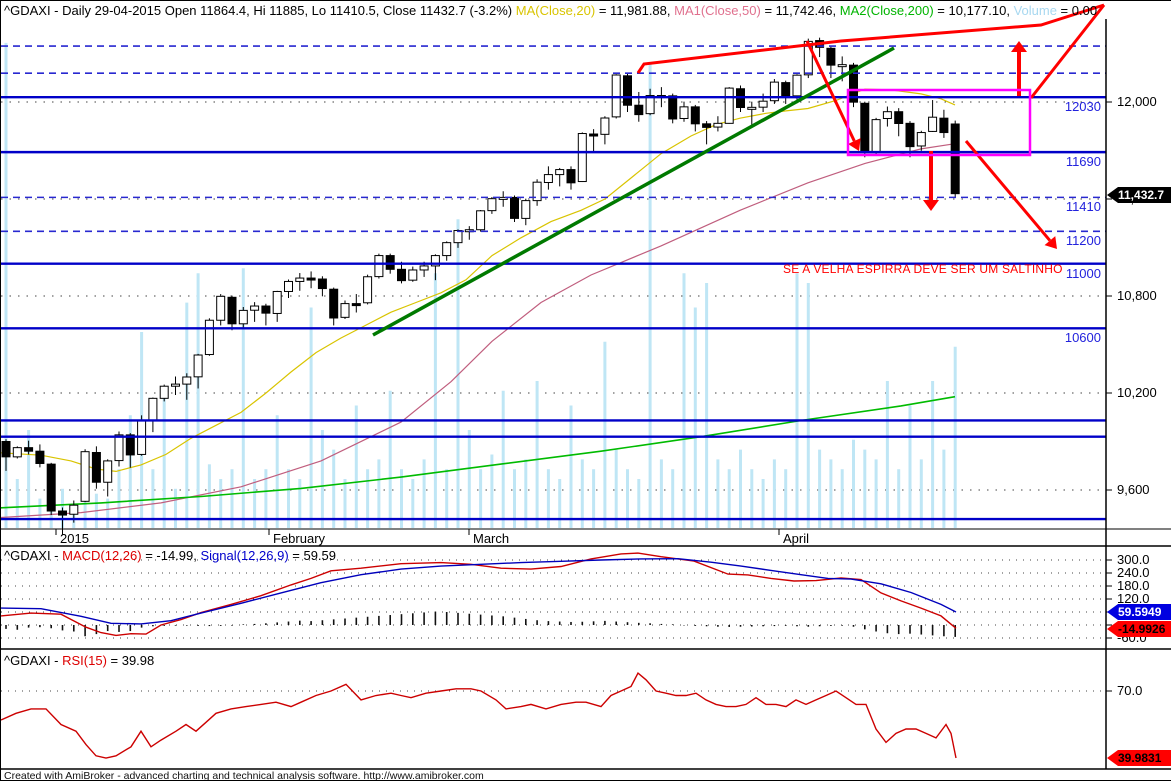  I want to click on level-label: 11200, so click(1083, 241).